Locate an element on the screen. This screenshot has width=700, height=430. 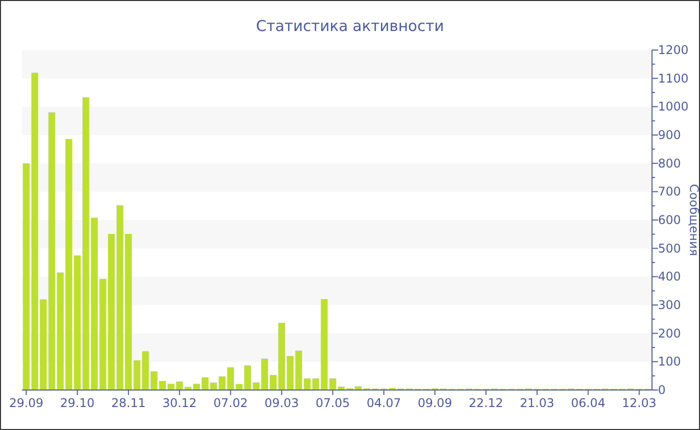
y-tick-label: 200 is located at coordinates (669, 333).